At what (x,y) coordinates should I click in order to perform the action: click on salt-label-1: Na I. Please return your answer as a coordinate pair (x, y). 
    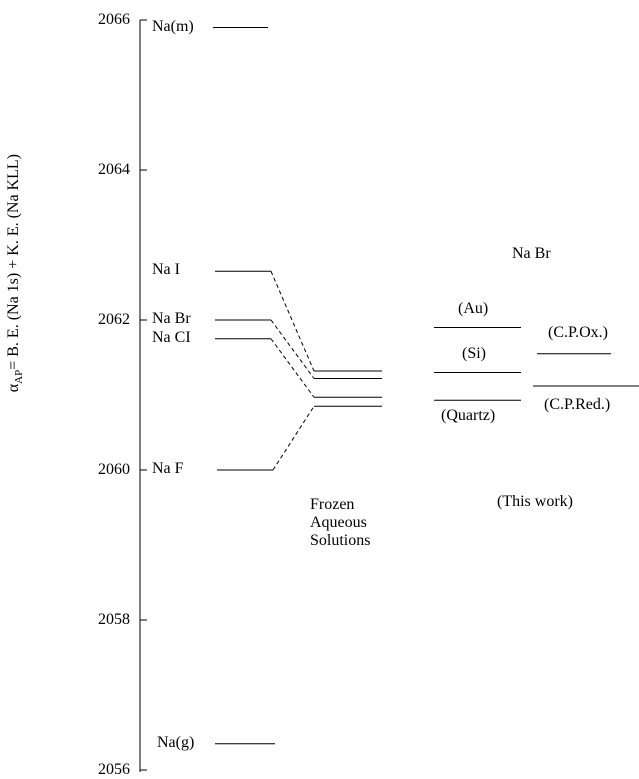
    Looking at the image, I should click on (166, 270).